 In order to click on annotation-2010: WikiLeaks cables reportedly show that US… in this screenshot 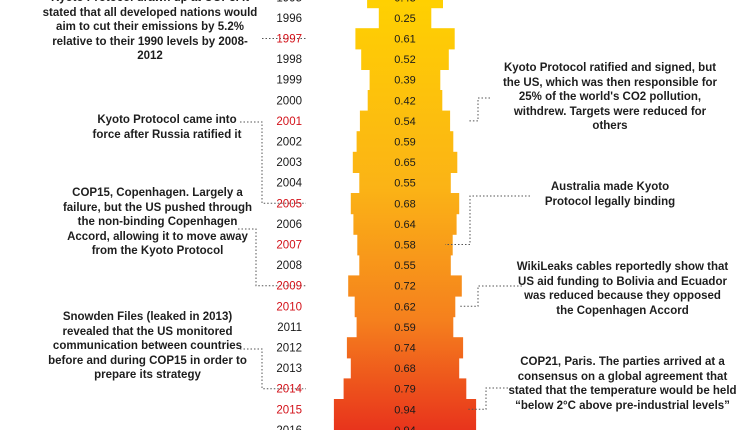, I will do `click(622, 289)`.